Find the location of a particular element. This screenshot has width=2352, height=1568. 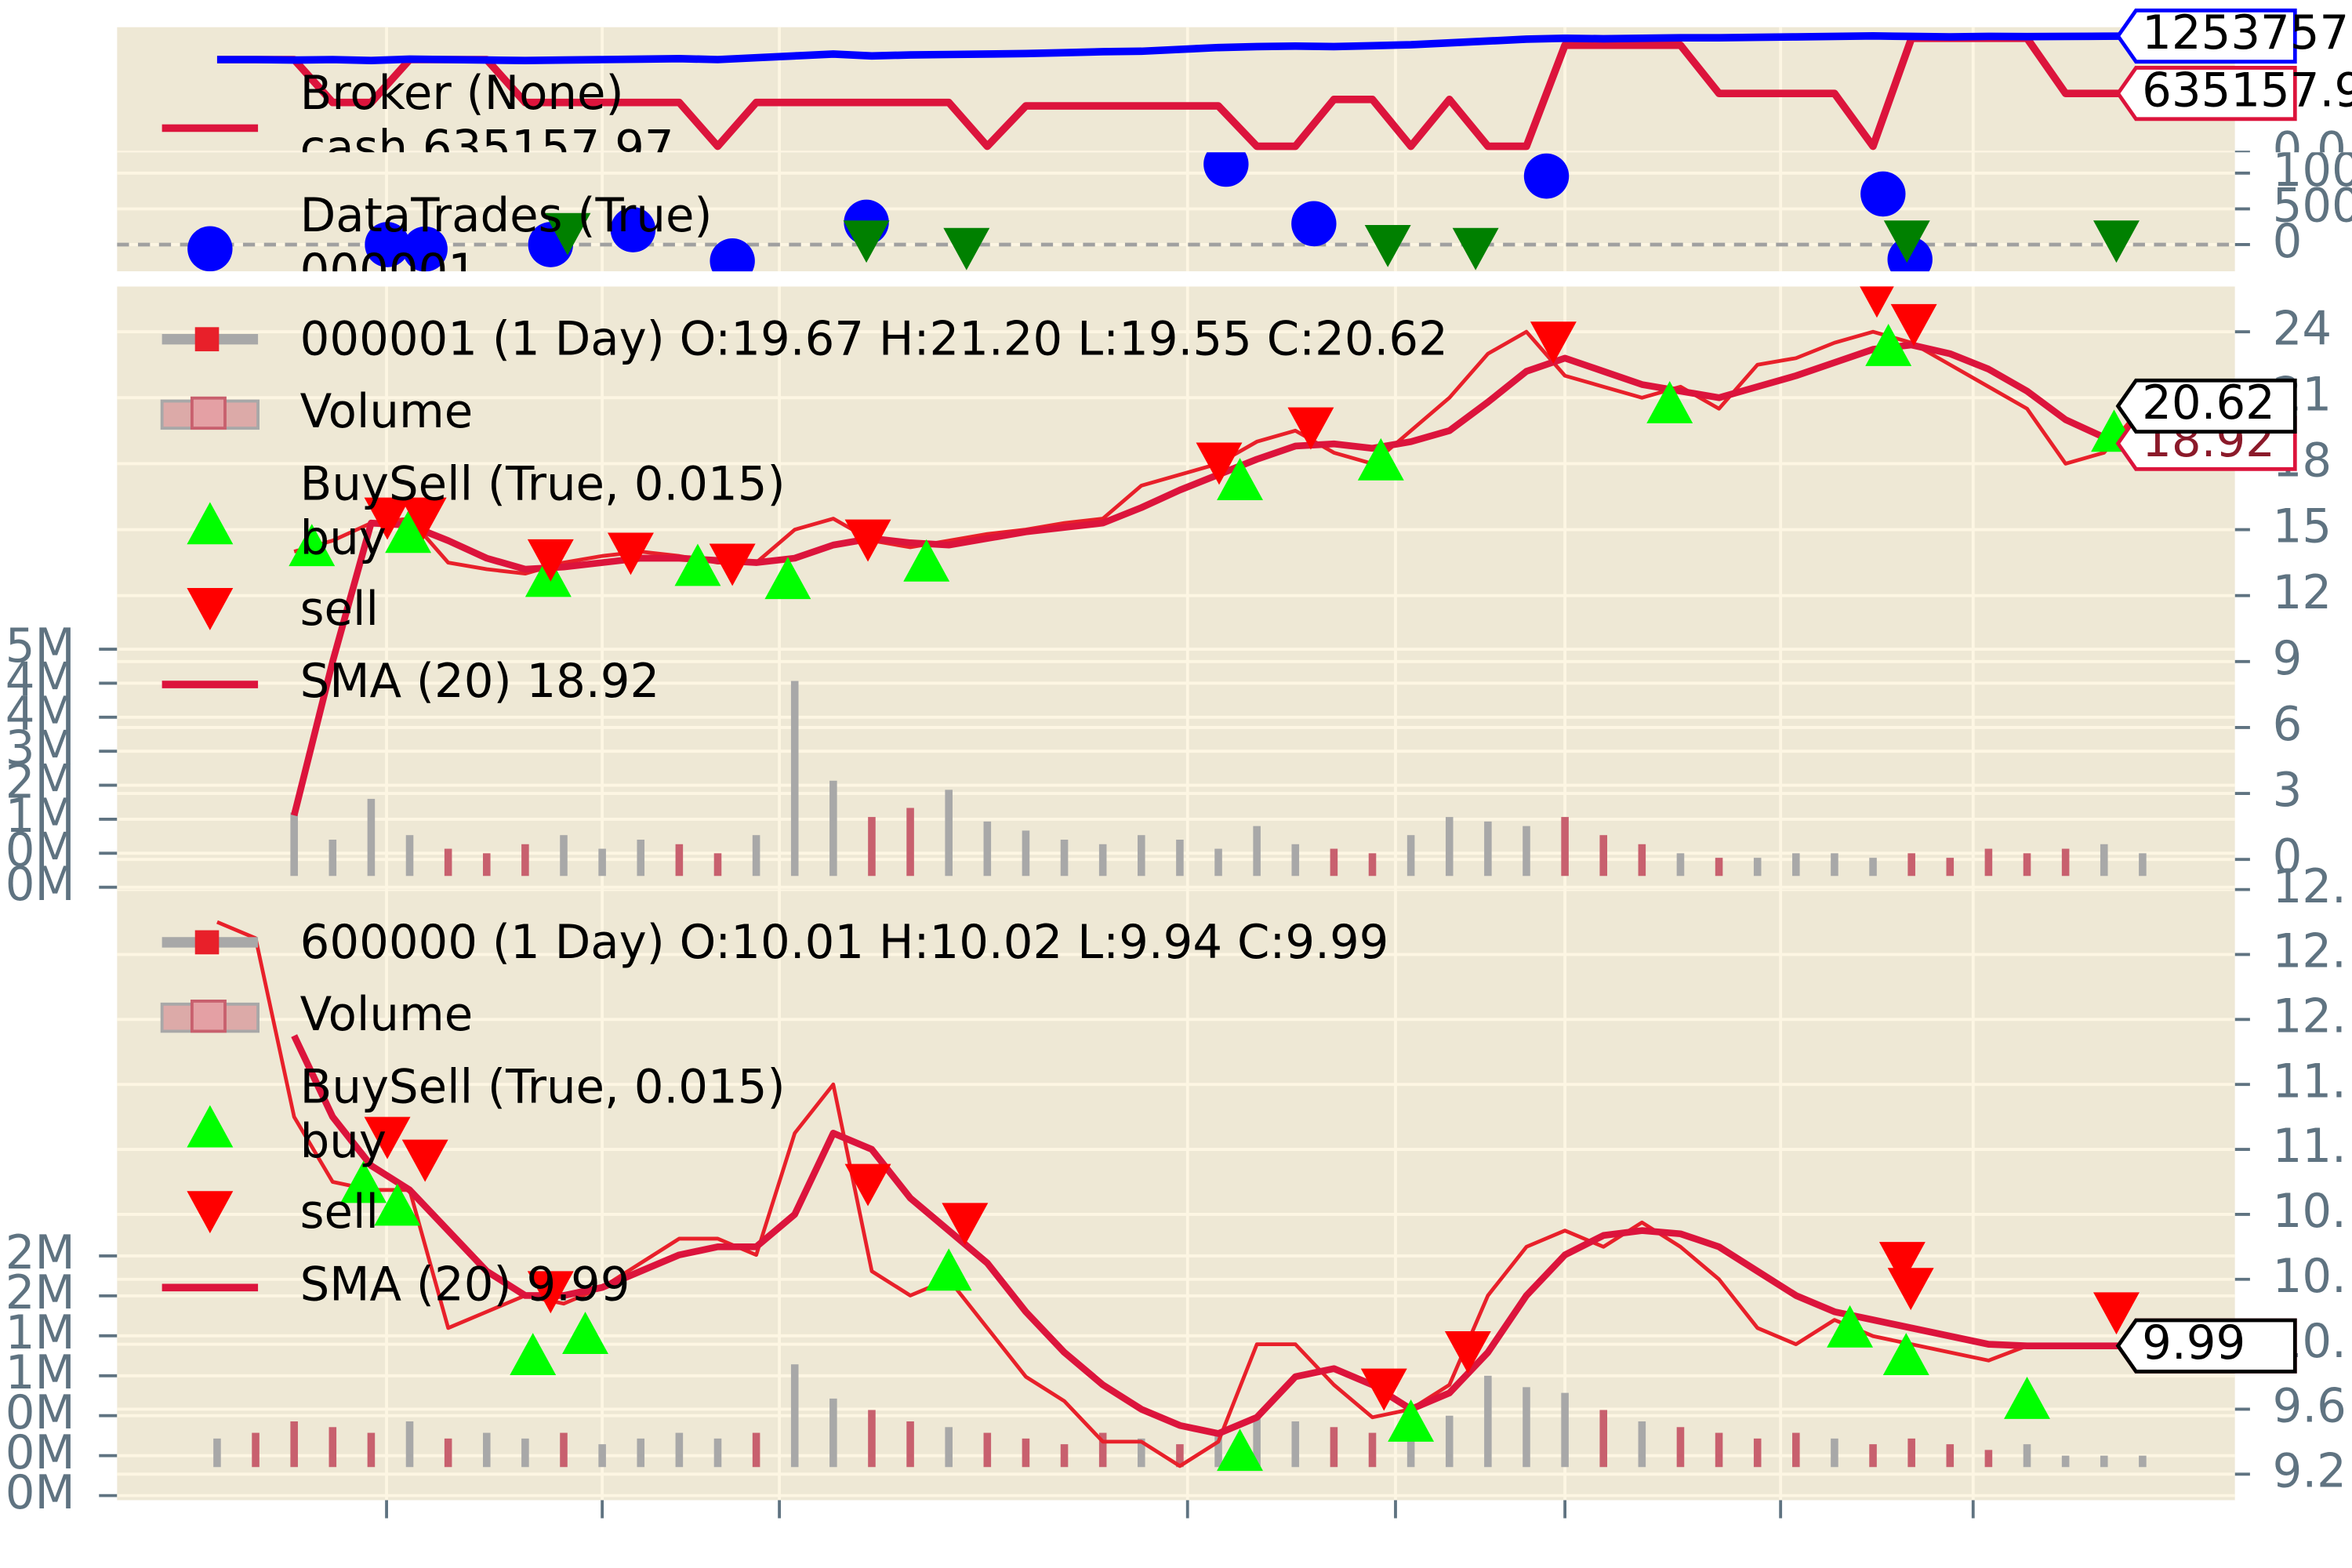

legend-label: 000001 is located at coordinates (388, 272).